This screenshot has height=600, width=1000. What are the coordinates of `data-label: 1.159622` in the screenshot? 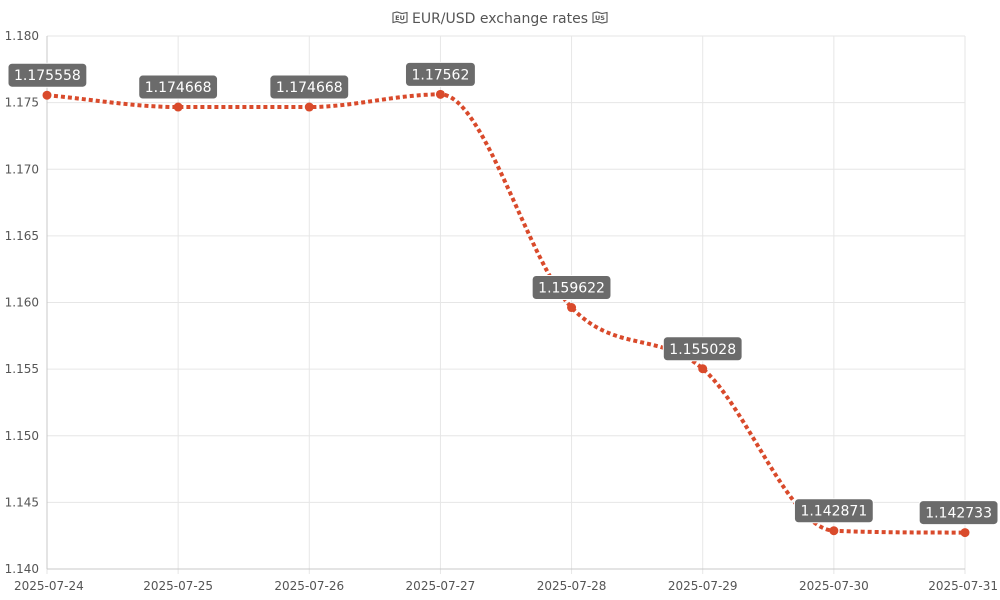 It's located at (571, 288).